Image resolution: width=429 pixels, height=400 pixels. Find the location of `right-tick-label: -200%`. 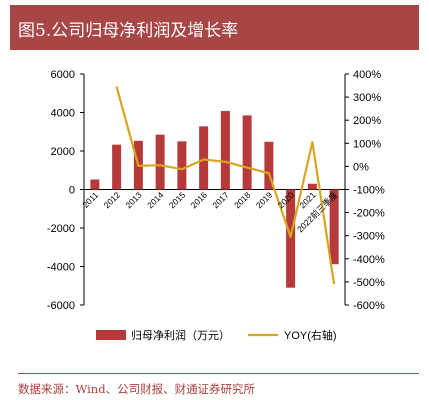

right-tick-label: -200% is located at coordinates (369, 214).